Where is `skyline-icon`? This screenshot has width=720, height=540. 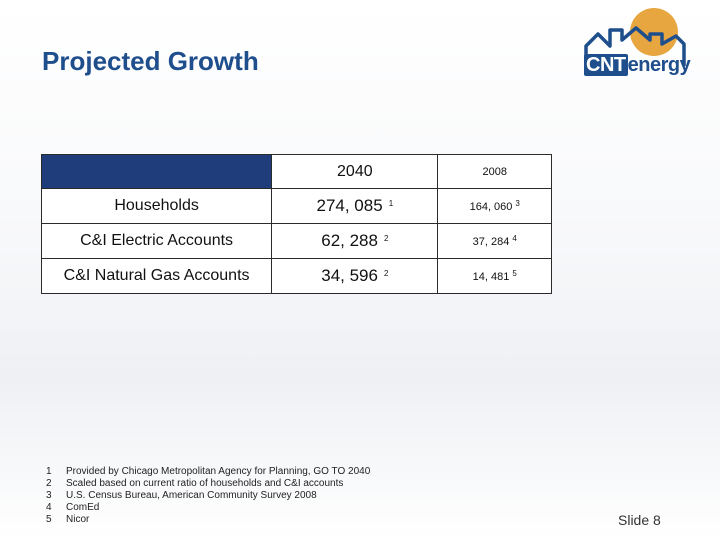
skyline-icon is located at coordinates (635, 46).